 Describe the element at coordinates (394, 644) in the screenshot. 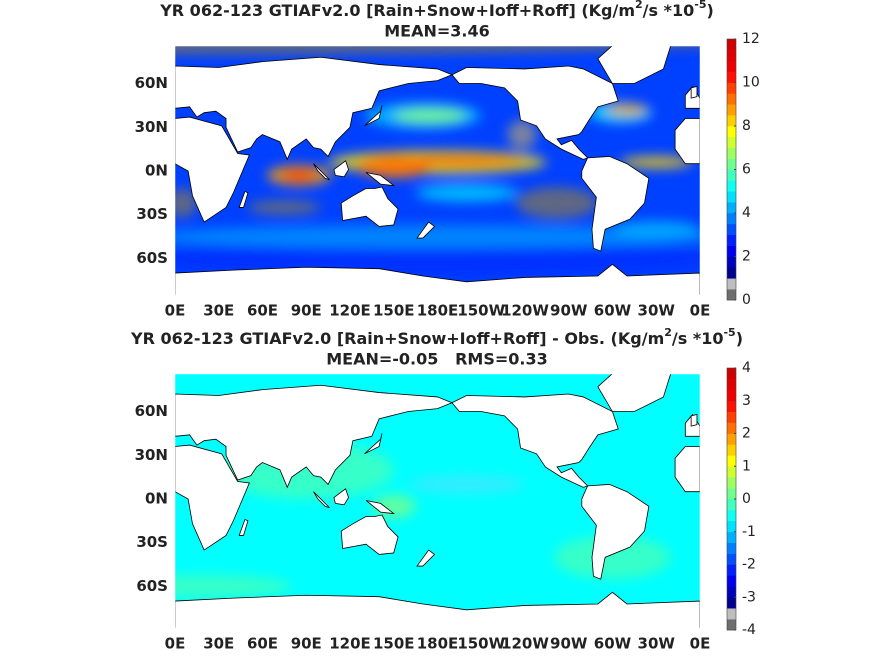

I see `lon-label: 150E` at that location.